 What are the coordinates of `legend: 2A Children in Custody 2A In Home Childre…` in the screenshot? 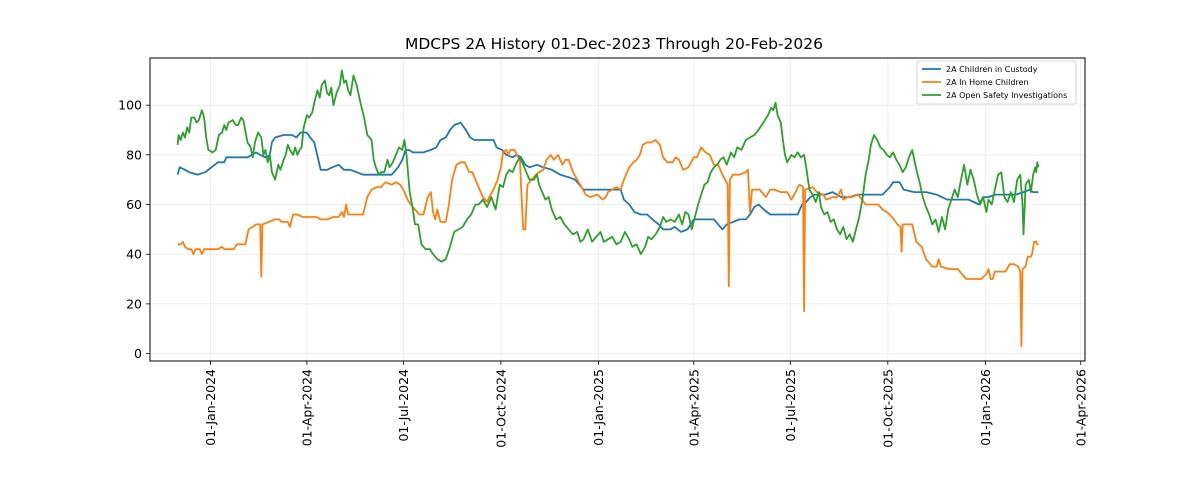 It's located at (996, 82).